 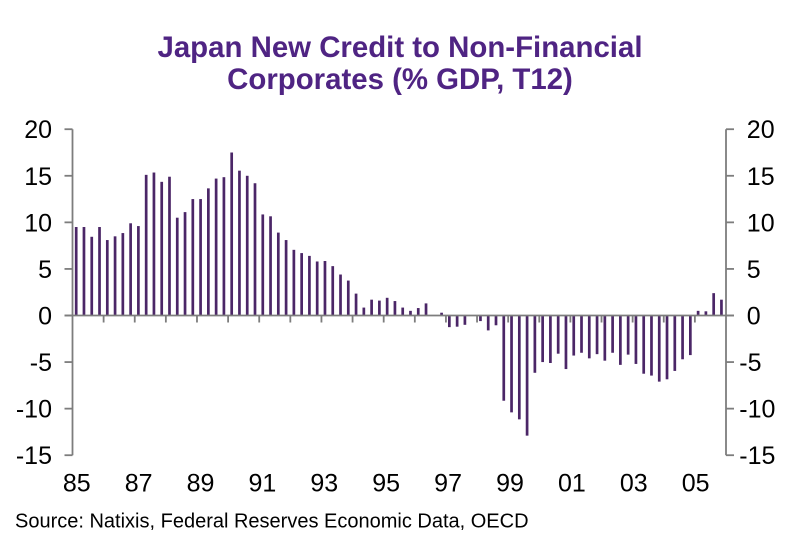 I want to click on svg-text:Japan New Credit to Non-Financ: Japan New Credit to Non-Financial, so click(x=399, y=47).